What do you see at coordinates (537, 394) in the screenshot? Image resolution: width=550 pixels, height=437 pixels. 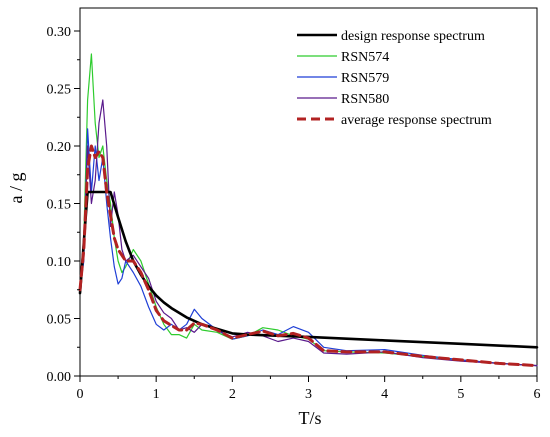 I see `x-tick-label: 6` at bounding box center [537, 394].